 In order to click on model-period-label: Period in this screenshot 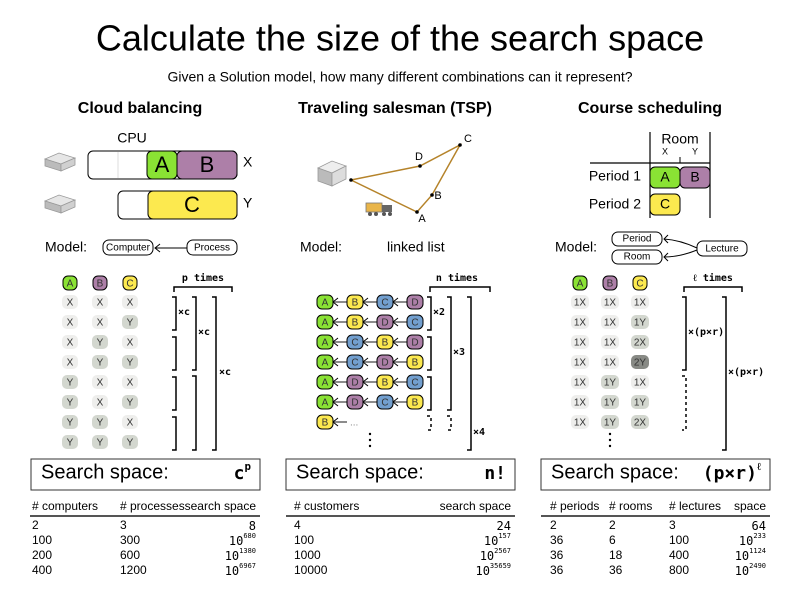, I will do `click(637, 239)`.